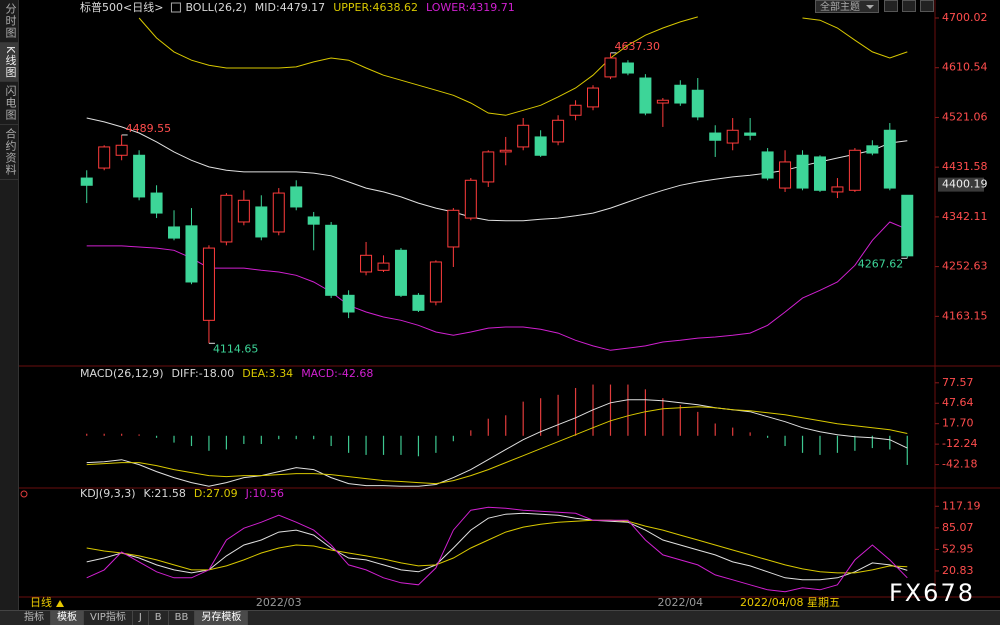  What do you see at coordinates (9, 153) in the screenshot?
I see `sidebar-tab: 合约资料` at bounding box center [9, 153].